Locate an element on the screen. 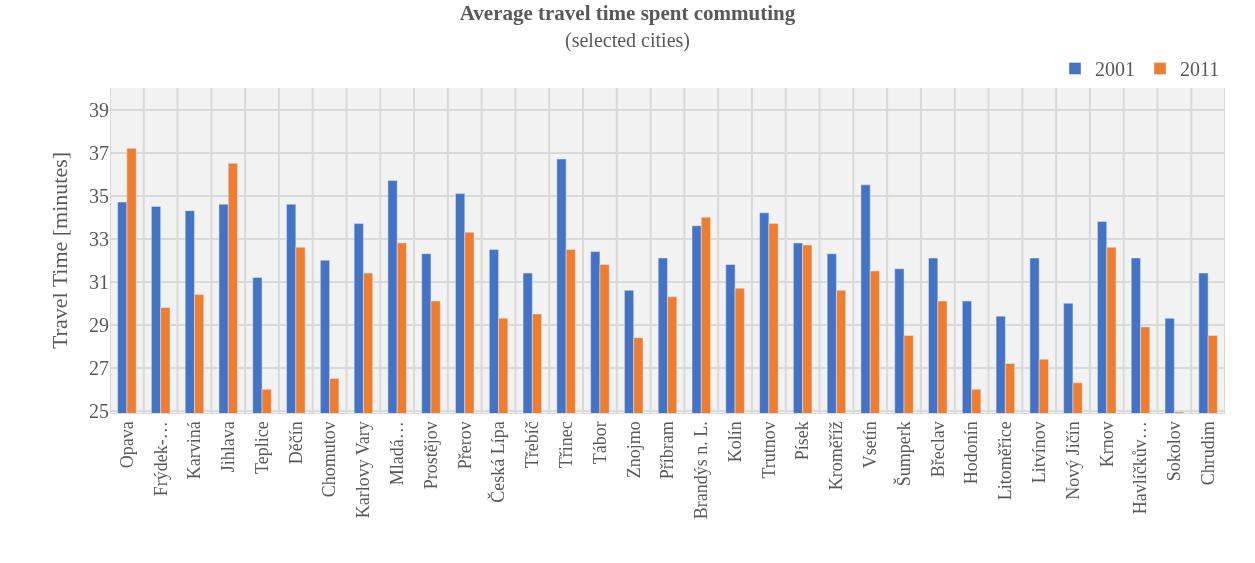 The image size is (1255, 563). x-tick-label: Třinec is located at coordinates (565, 445).